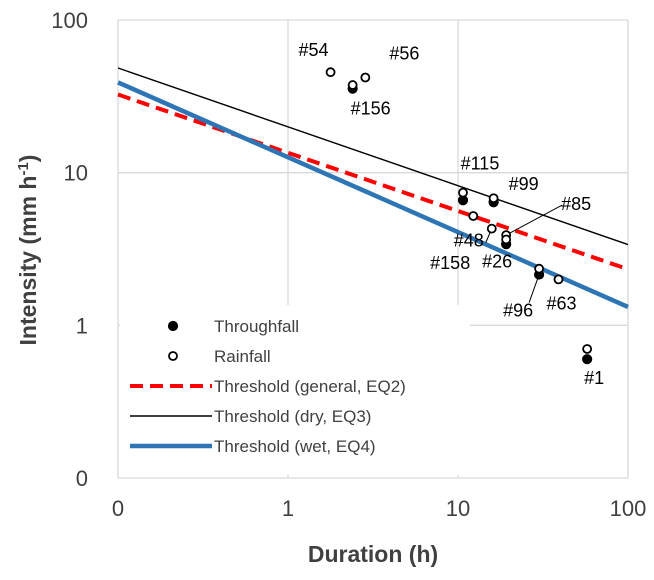  I want to click on point-label: #63, so click(561, 303).